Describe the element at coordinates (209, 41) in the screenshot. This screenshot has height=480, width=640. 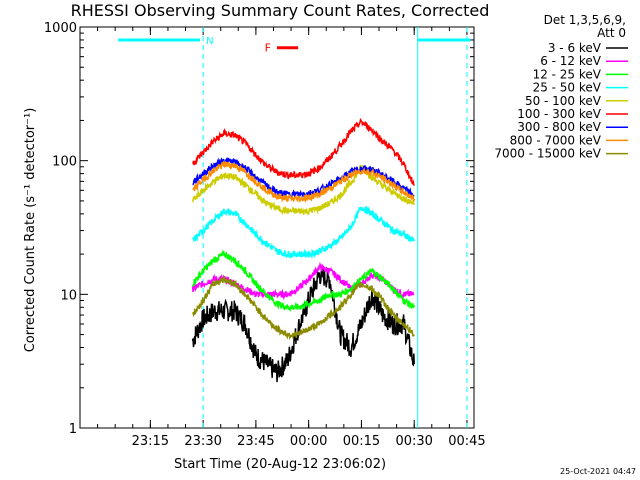
I see `night-label: N` at that location.